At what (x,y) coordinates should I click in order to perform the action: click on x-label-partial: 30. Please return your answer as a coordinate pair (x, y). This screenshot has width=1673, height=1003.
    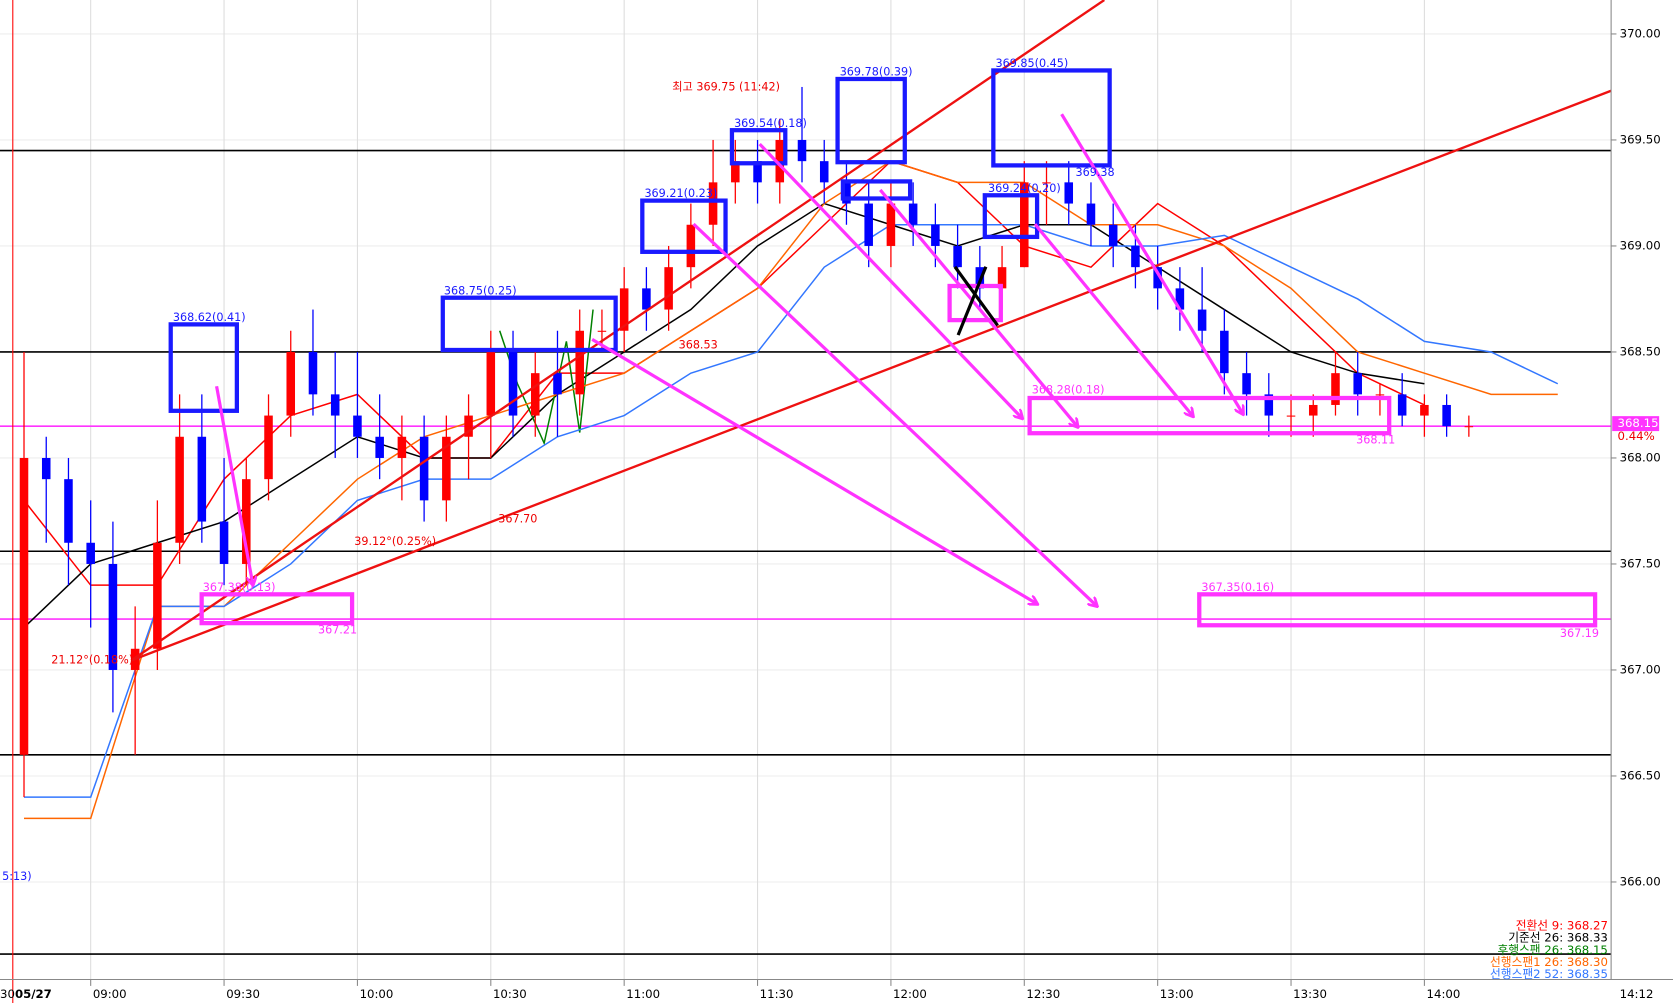
    Looking at the image, I should click on (7, 994).